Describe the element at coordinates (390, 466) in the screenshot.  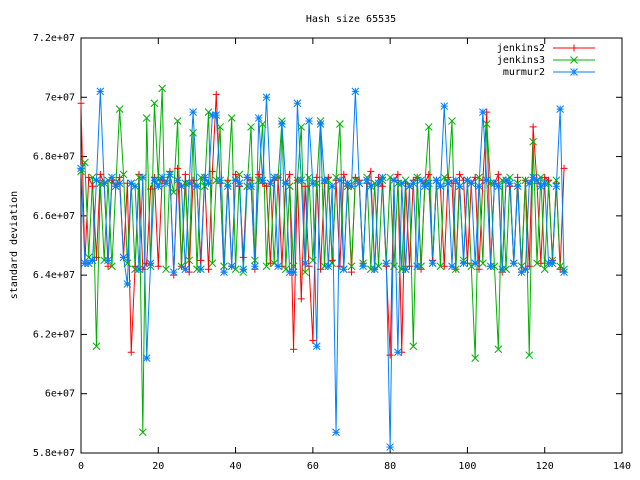
I see `x-tick-label: 80` at that location.